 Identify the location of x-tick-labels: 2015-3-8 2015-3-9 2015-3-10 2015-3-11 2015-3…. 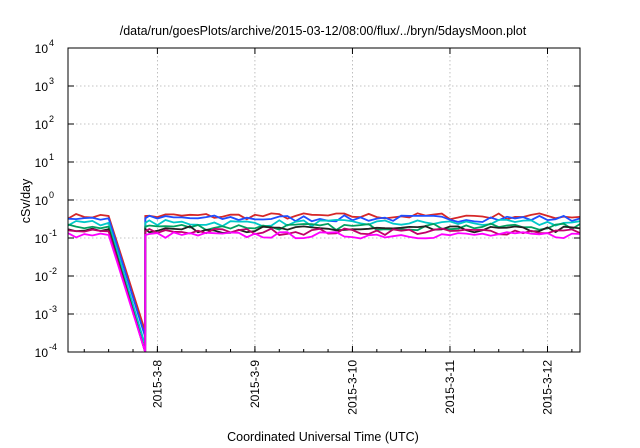
(352, 387).